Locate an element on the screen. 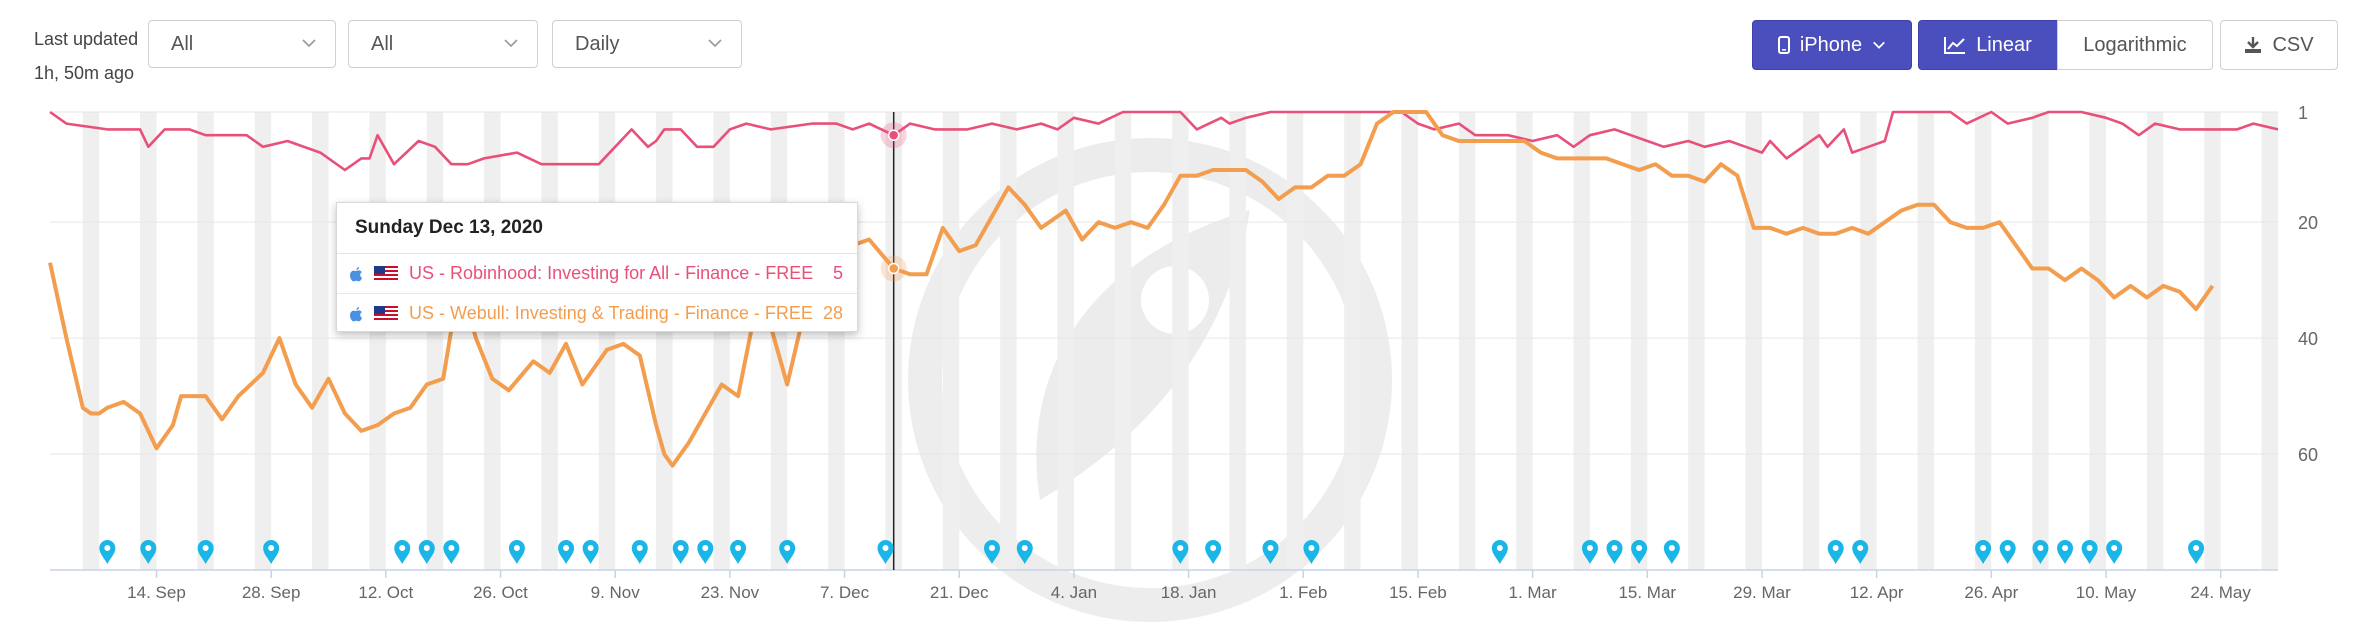  annotation-markers is located at coordinates (1152, 552).